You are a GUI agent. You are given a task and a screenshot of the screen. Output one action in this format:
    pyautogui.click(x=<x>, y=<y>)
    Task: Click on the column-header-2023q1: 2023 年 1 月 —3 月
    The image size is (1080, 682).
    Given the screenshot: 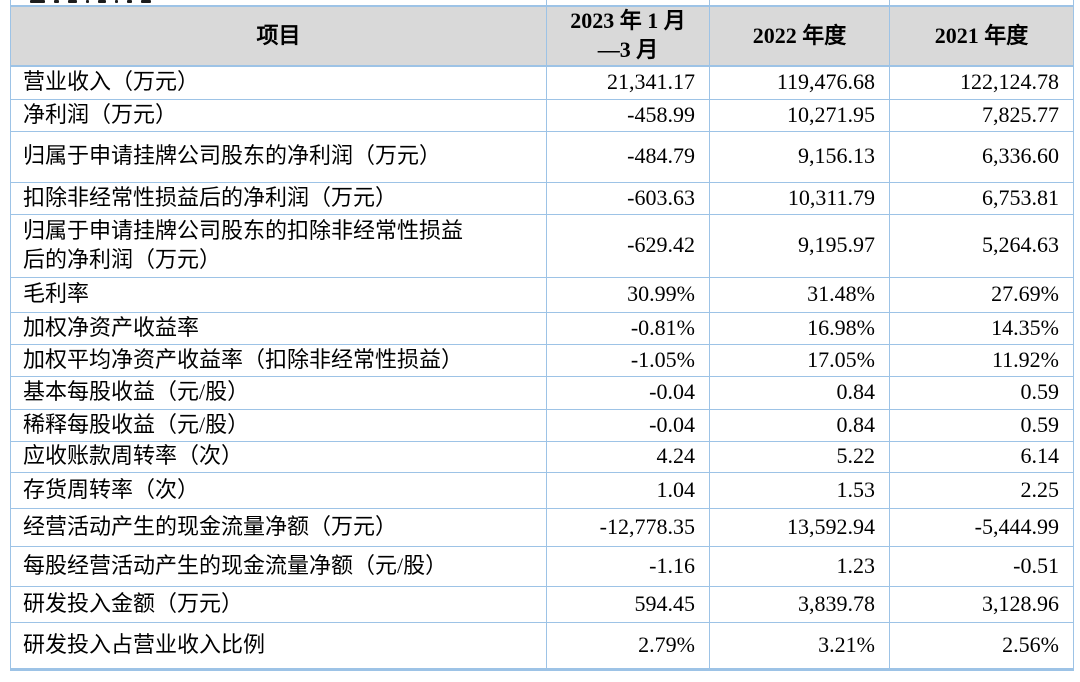 What is the action you would take?
    pyautogui.click(x=628, y=36)
    